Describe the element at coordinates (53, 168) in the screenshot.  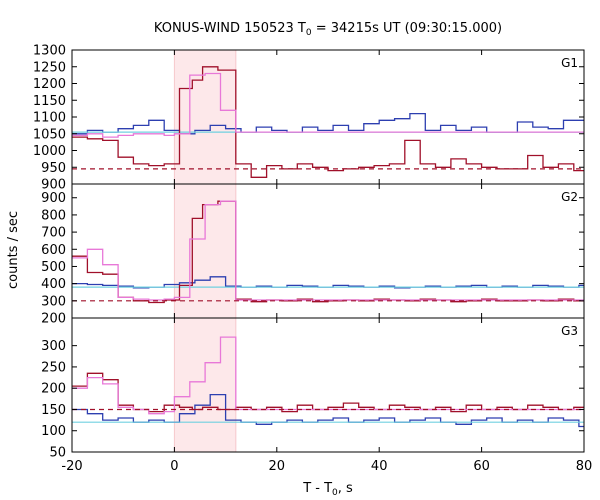
I see `y-tick-label: 950` at that location.